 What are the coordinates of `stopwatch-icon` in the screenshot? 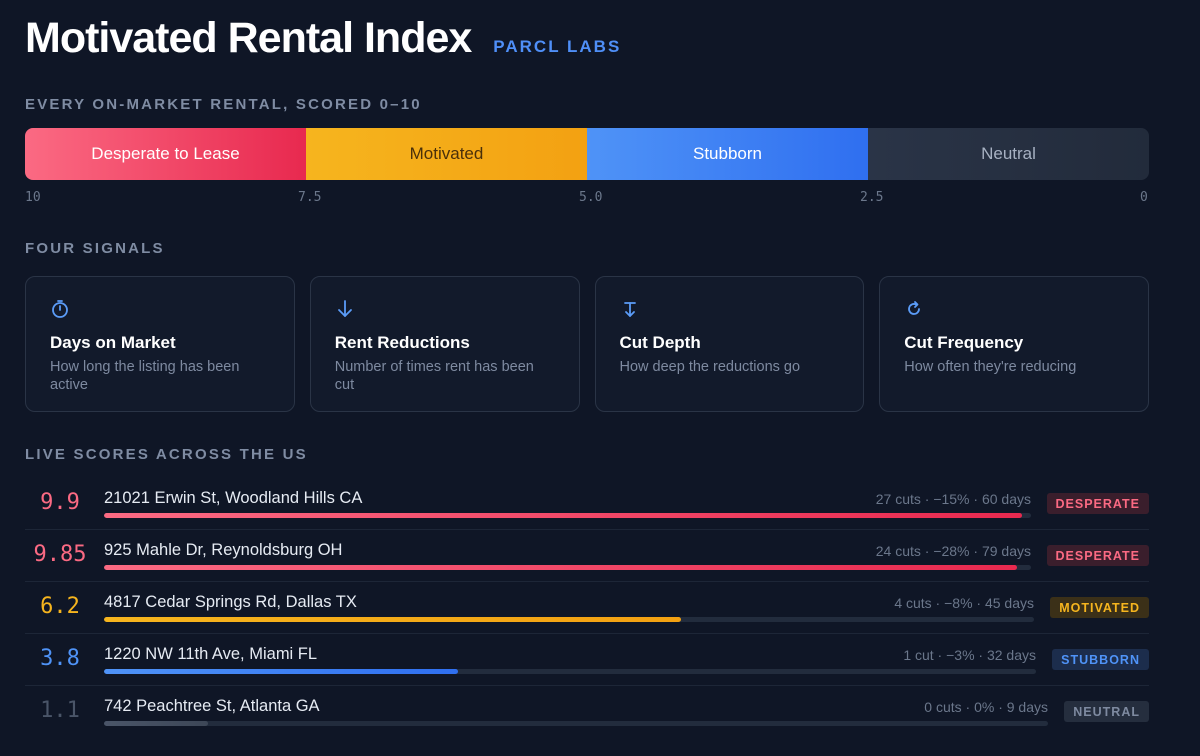 It's located at (60, 309).